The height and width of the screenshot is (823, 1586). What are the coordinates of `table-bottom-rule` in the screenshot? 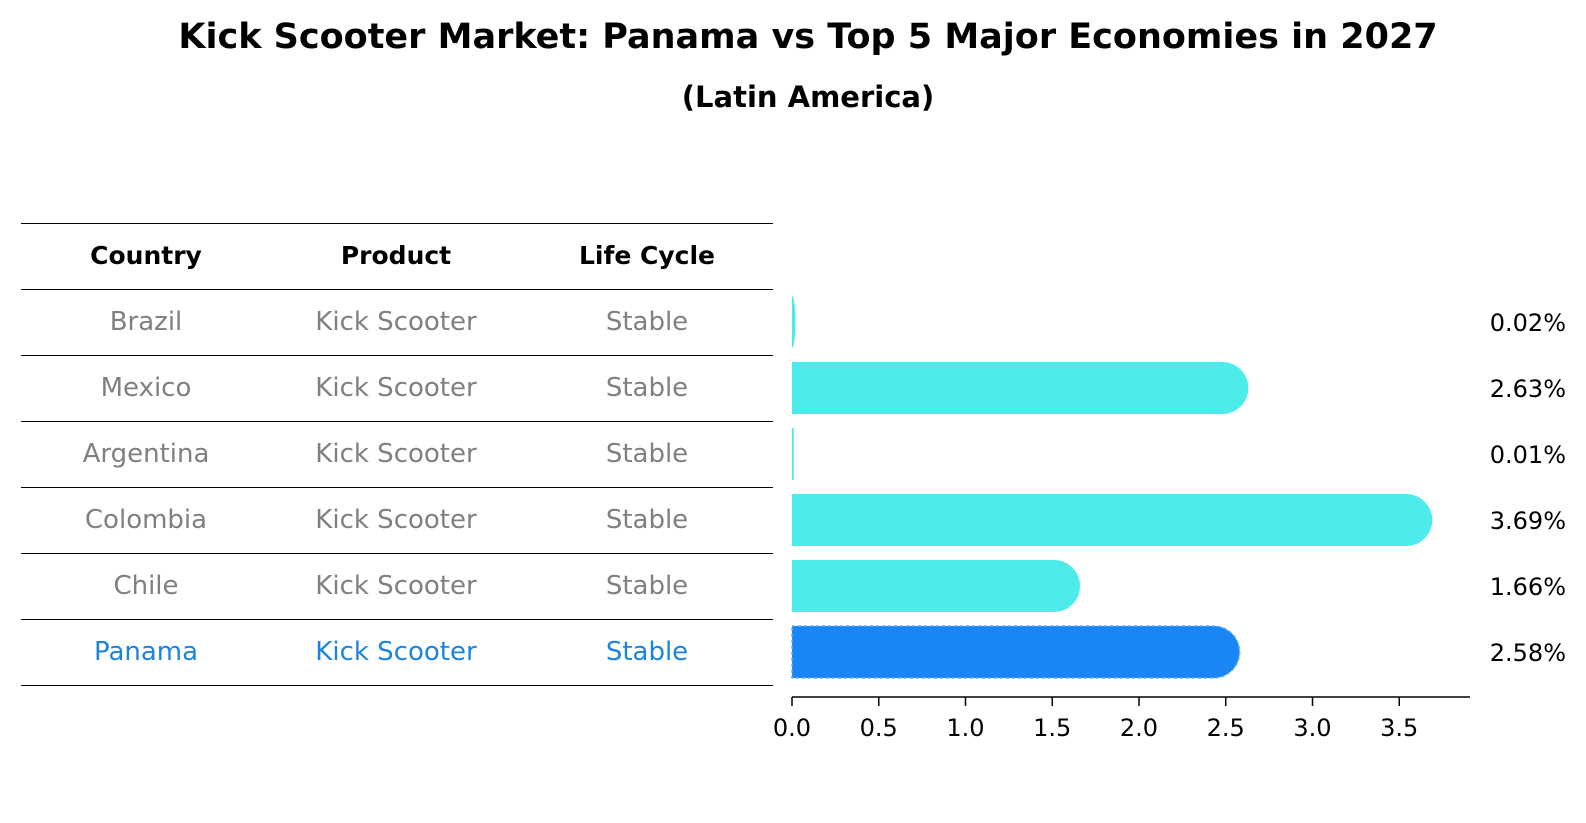 It's located at (397, 685).